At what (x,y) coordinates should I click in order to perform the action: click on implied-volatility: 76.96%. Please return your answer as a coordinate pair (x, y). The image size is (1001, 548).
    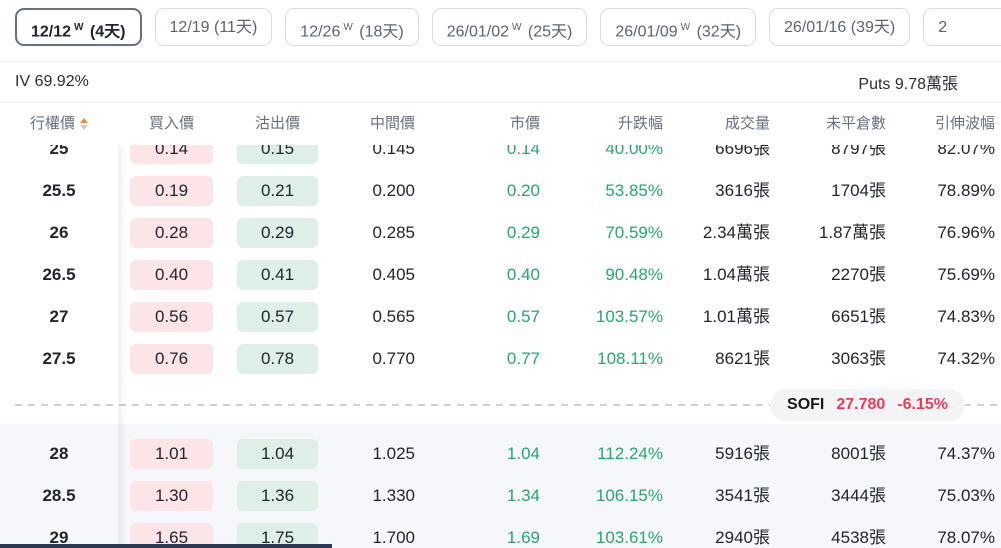
    Looking at the image, I should click on (966, 232).